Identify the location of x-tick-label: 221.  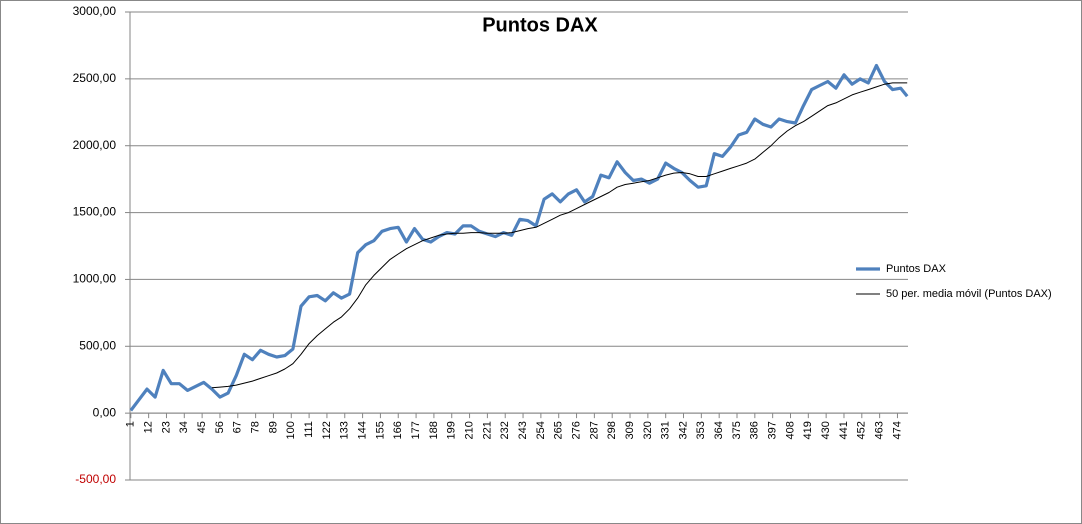
(487, 430).